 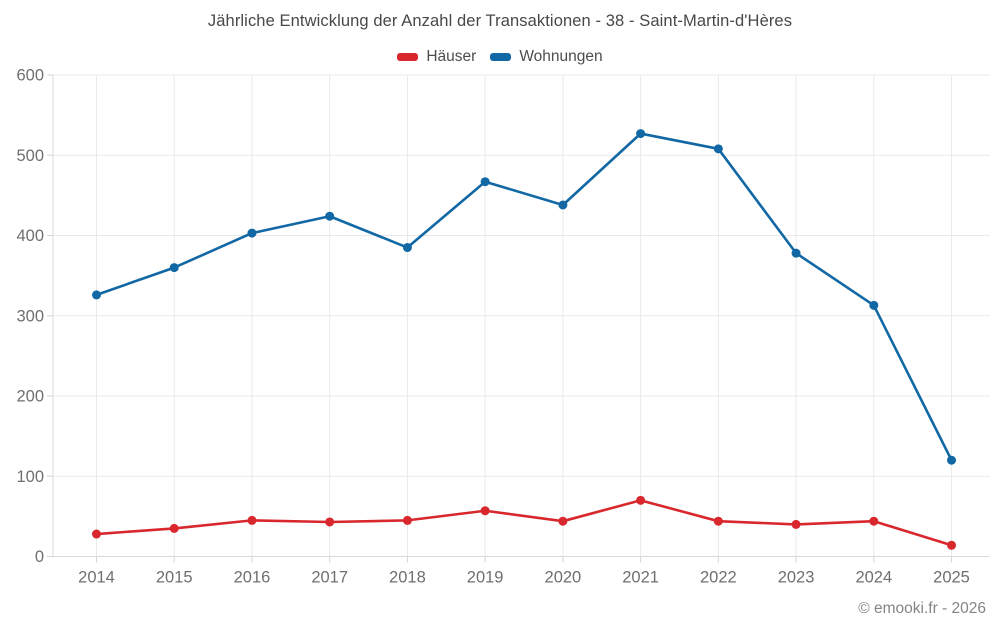 What do you see at coordinates (329, 578) in the screenshot?
I see `x-tick-label: 2017` at bounding box center [329, 578].